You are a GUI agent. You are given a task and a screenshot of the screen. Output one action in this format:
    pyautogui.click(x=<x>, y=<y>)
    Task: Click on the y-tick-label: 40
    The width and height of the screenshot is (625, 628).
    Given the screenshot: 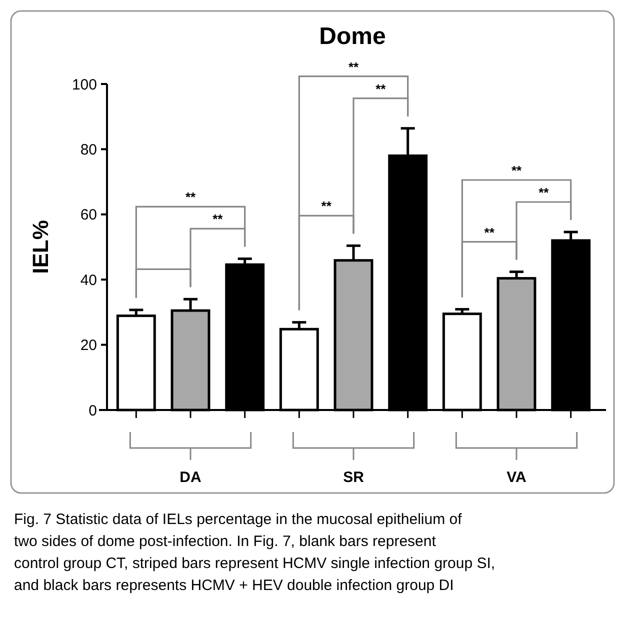 What is the action you would take?
    pyautogui.click(x=88, y=280)
    